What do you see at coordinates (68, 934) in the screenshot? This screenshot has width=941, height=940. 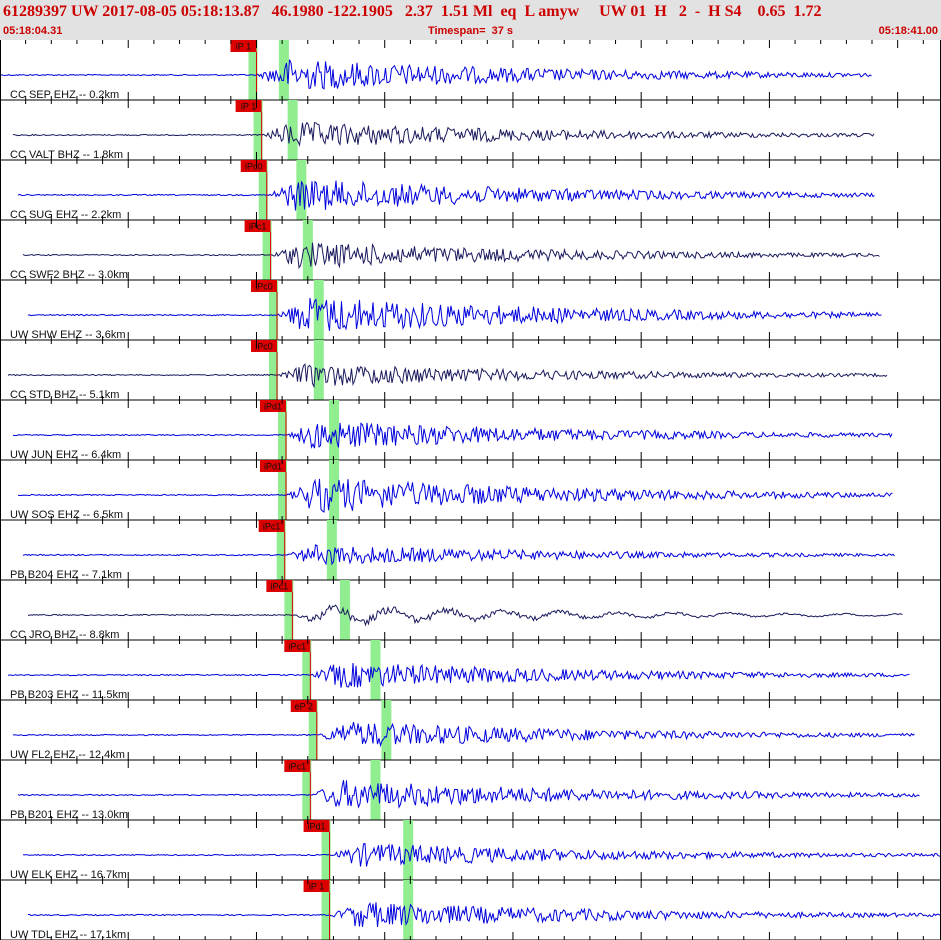 I see `station-label: UW TDL EHZ -- 17.1km` at bounding box center [68, 934].